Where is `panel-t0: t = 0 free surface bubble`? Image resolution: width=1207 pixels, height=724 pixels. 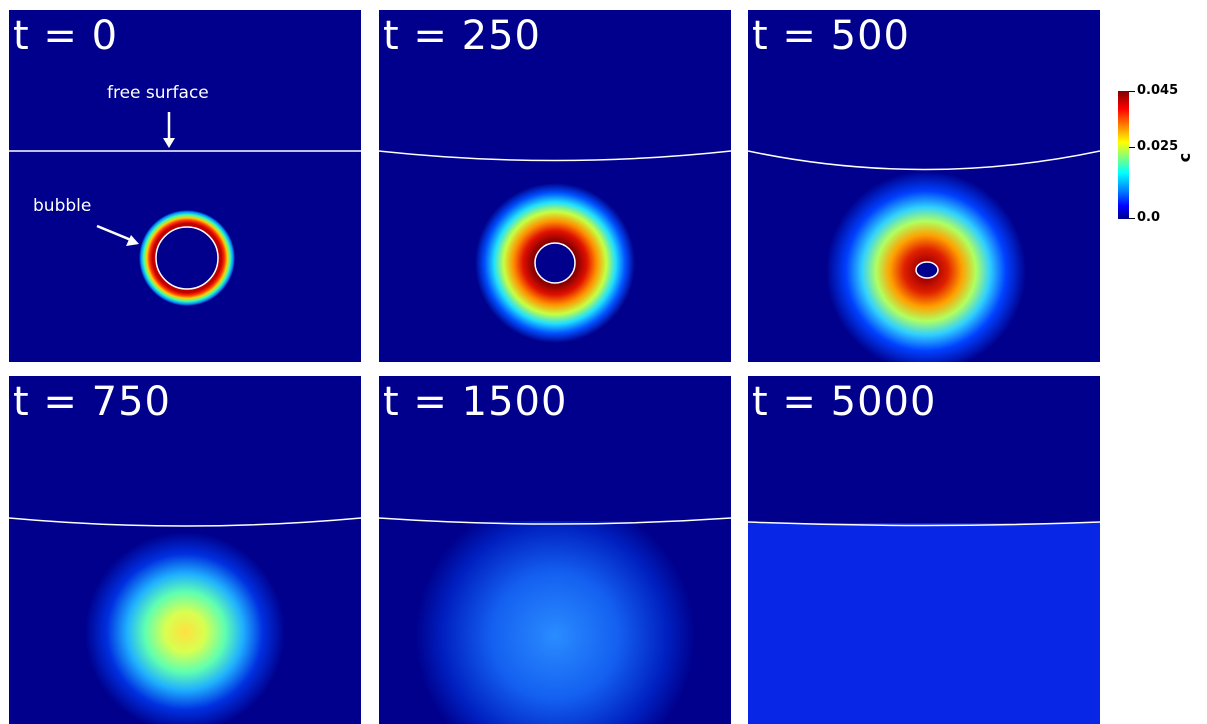
panel-t0: t = 0 free surface bubble is located at coordinates (185, 186).